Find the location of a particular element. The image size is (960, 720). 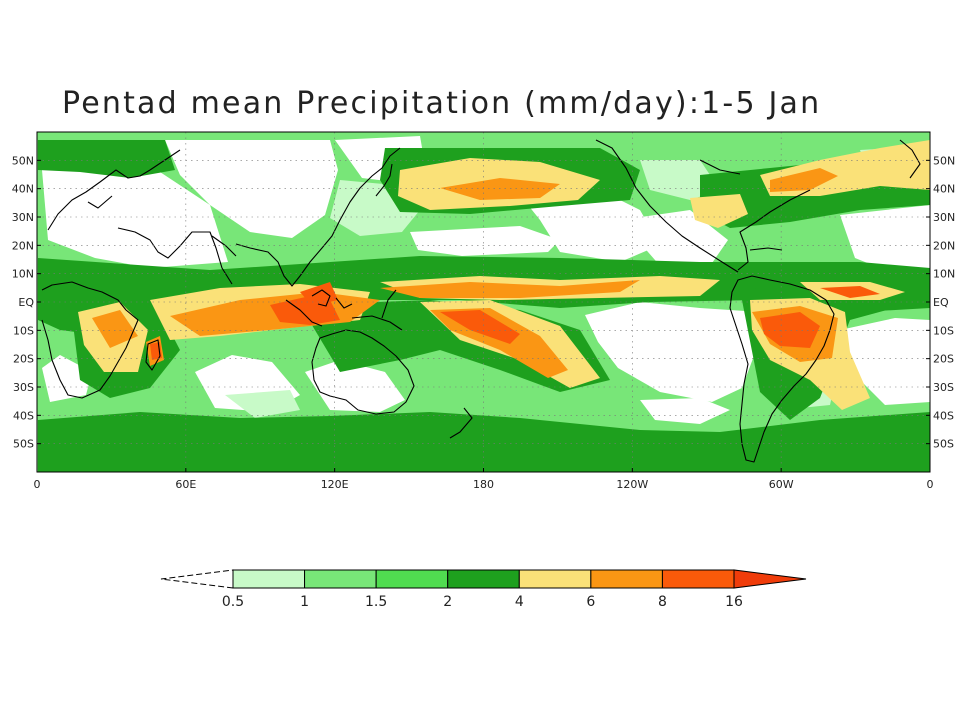

colorbar: 0.5 1 1.5 2 4 6 8 16 is located at coordinates (483, 589).